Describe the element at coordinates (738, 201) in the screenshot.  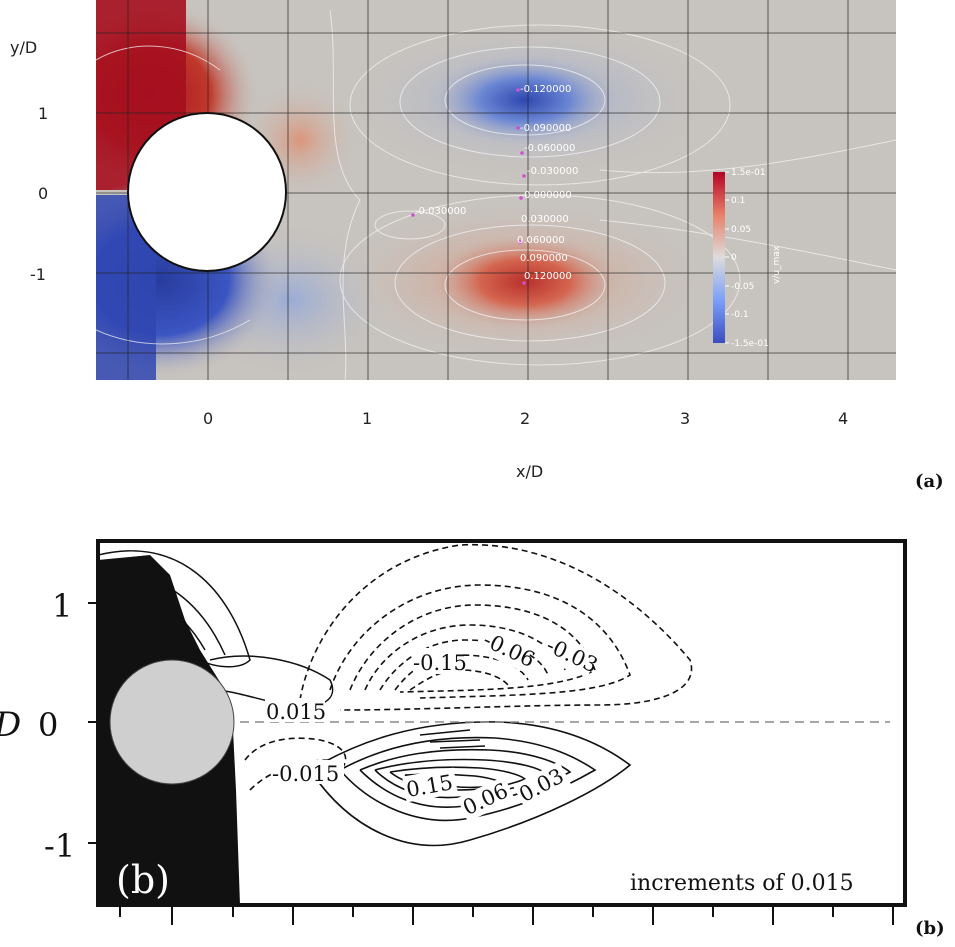
I see `colorbar-tick-2: 0.1` at that location.